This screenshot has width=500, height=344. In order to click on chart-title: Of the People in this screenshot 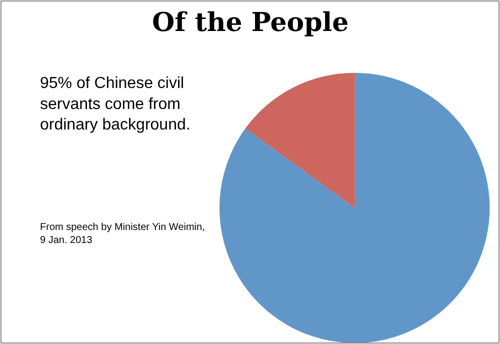, I will do `click(250, 23)`.